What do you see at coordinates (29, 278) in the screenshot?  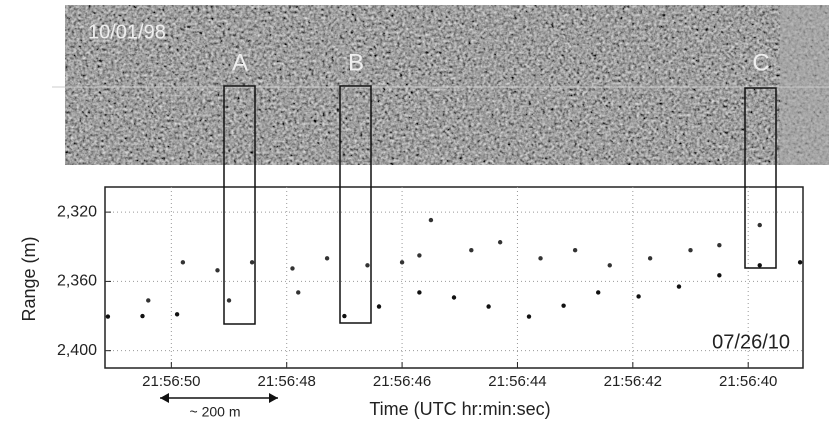 I see `y-axis-label: Range (m)` at bounding box center [29, 278].